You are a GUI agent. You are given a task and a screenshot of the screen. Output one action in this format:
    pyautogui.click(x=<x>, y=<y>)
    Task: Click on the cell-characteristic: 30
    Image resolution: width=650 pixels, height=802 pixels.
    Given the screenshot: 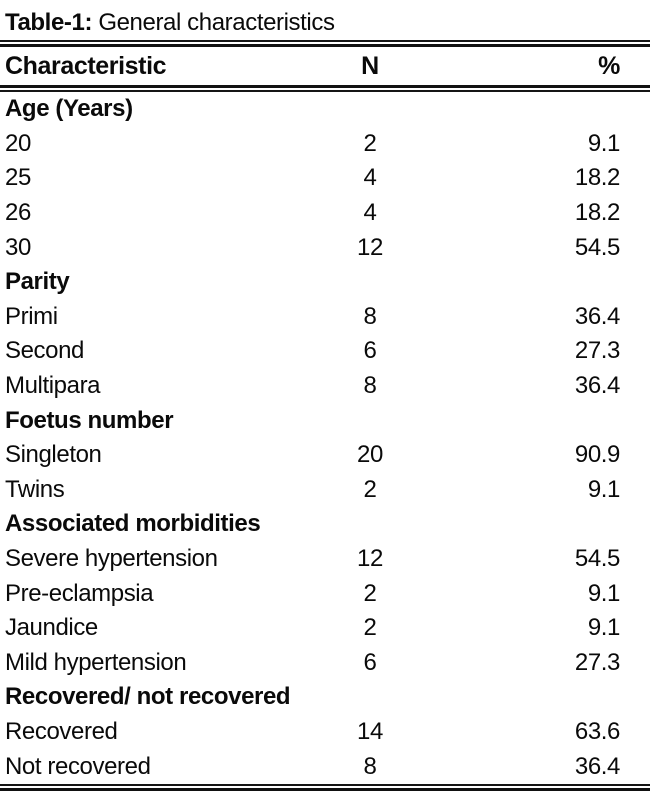 What is the action you would take?
    pyautogui.click(x=18, y=247)
    